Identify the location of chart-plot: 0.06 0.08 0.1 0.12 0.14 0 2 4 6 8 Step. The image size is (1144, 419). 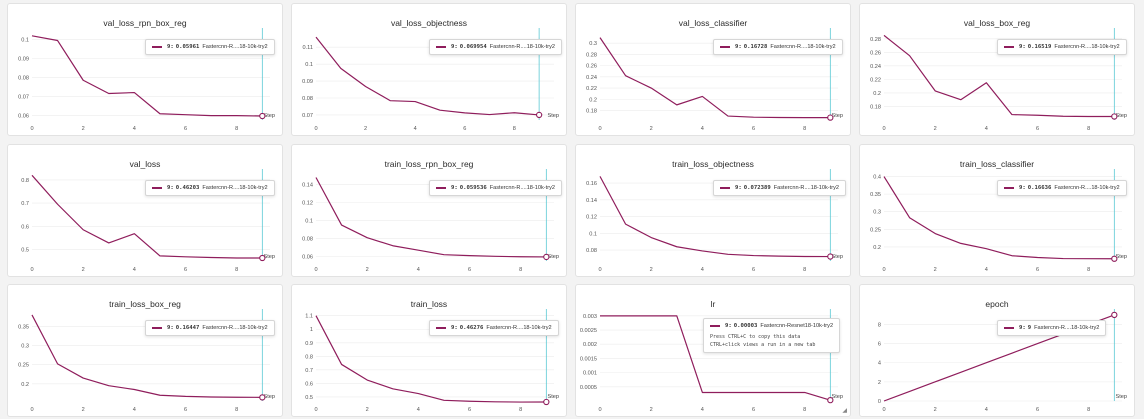
(430, 221).